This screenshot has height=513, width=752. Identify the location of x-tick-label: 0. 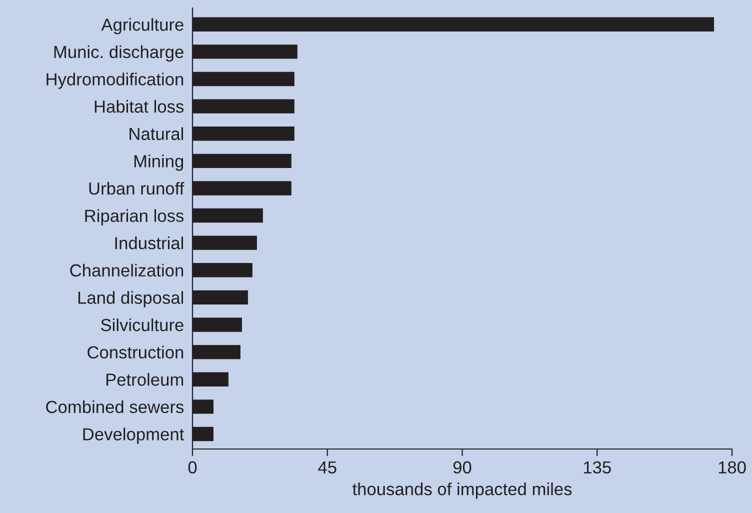
(192, 467).